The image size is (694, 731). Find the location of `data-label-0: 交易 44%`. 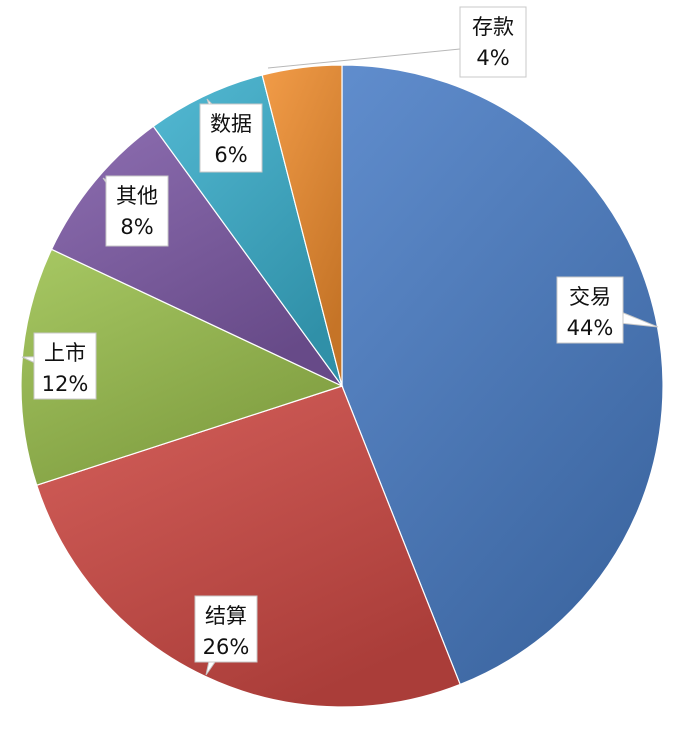

data-label-0: 交易 44% is located at coordinates (607, 310).